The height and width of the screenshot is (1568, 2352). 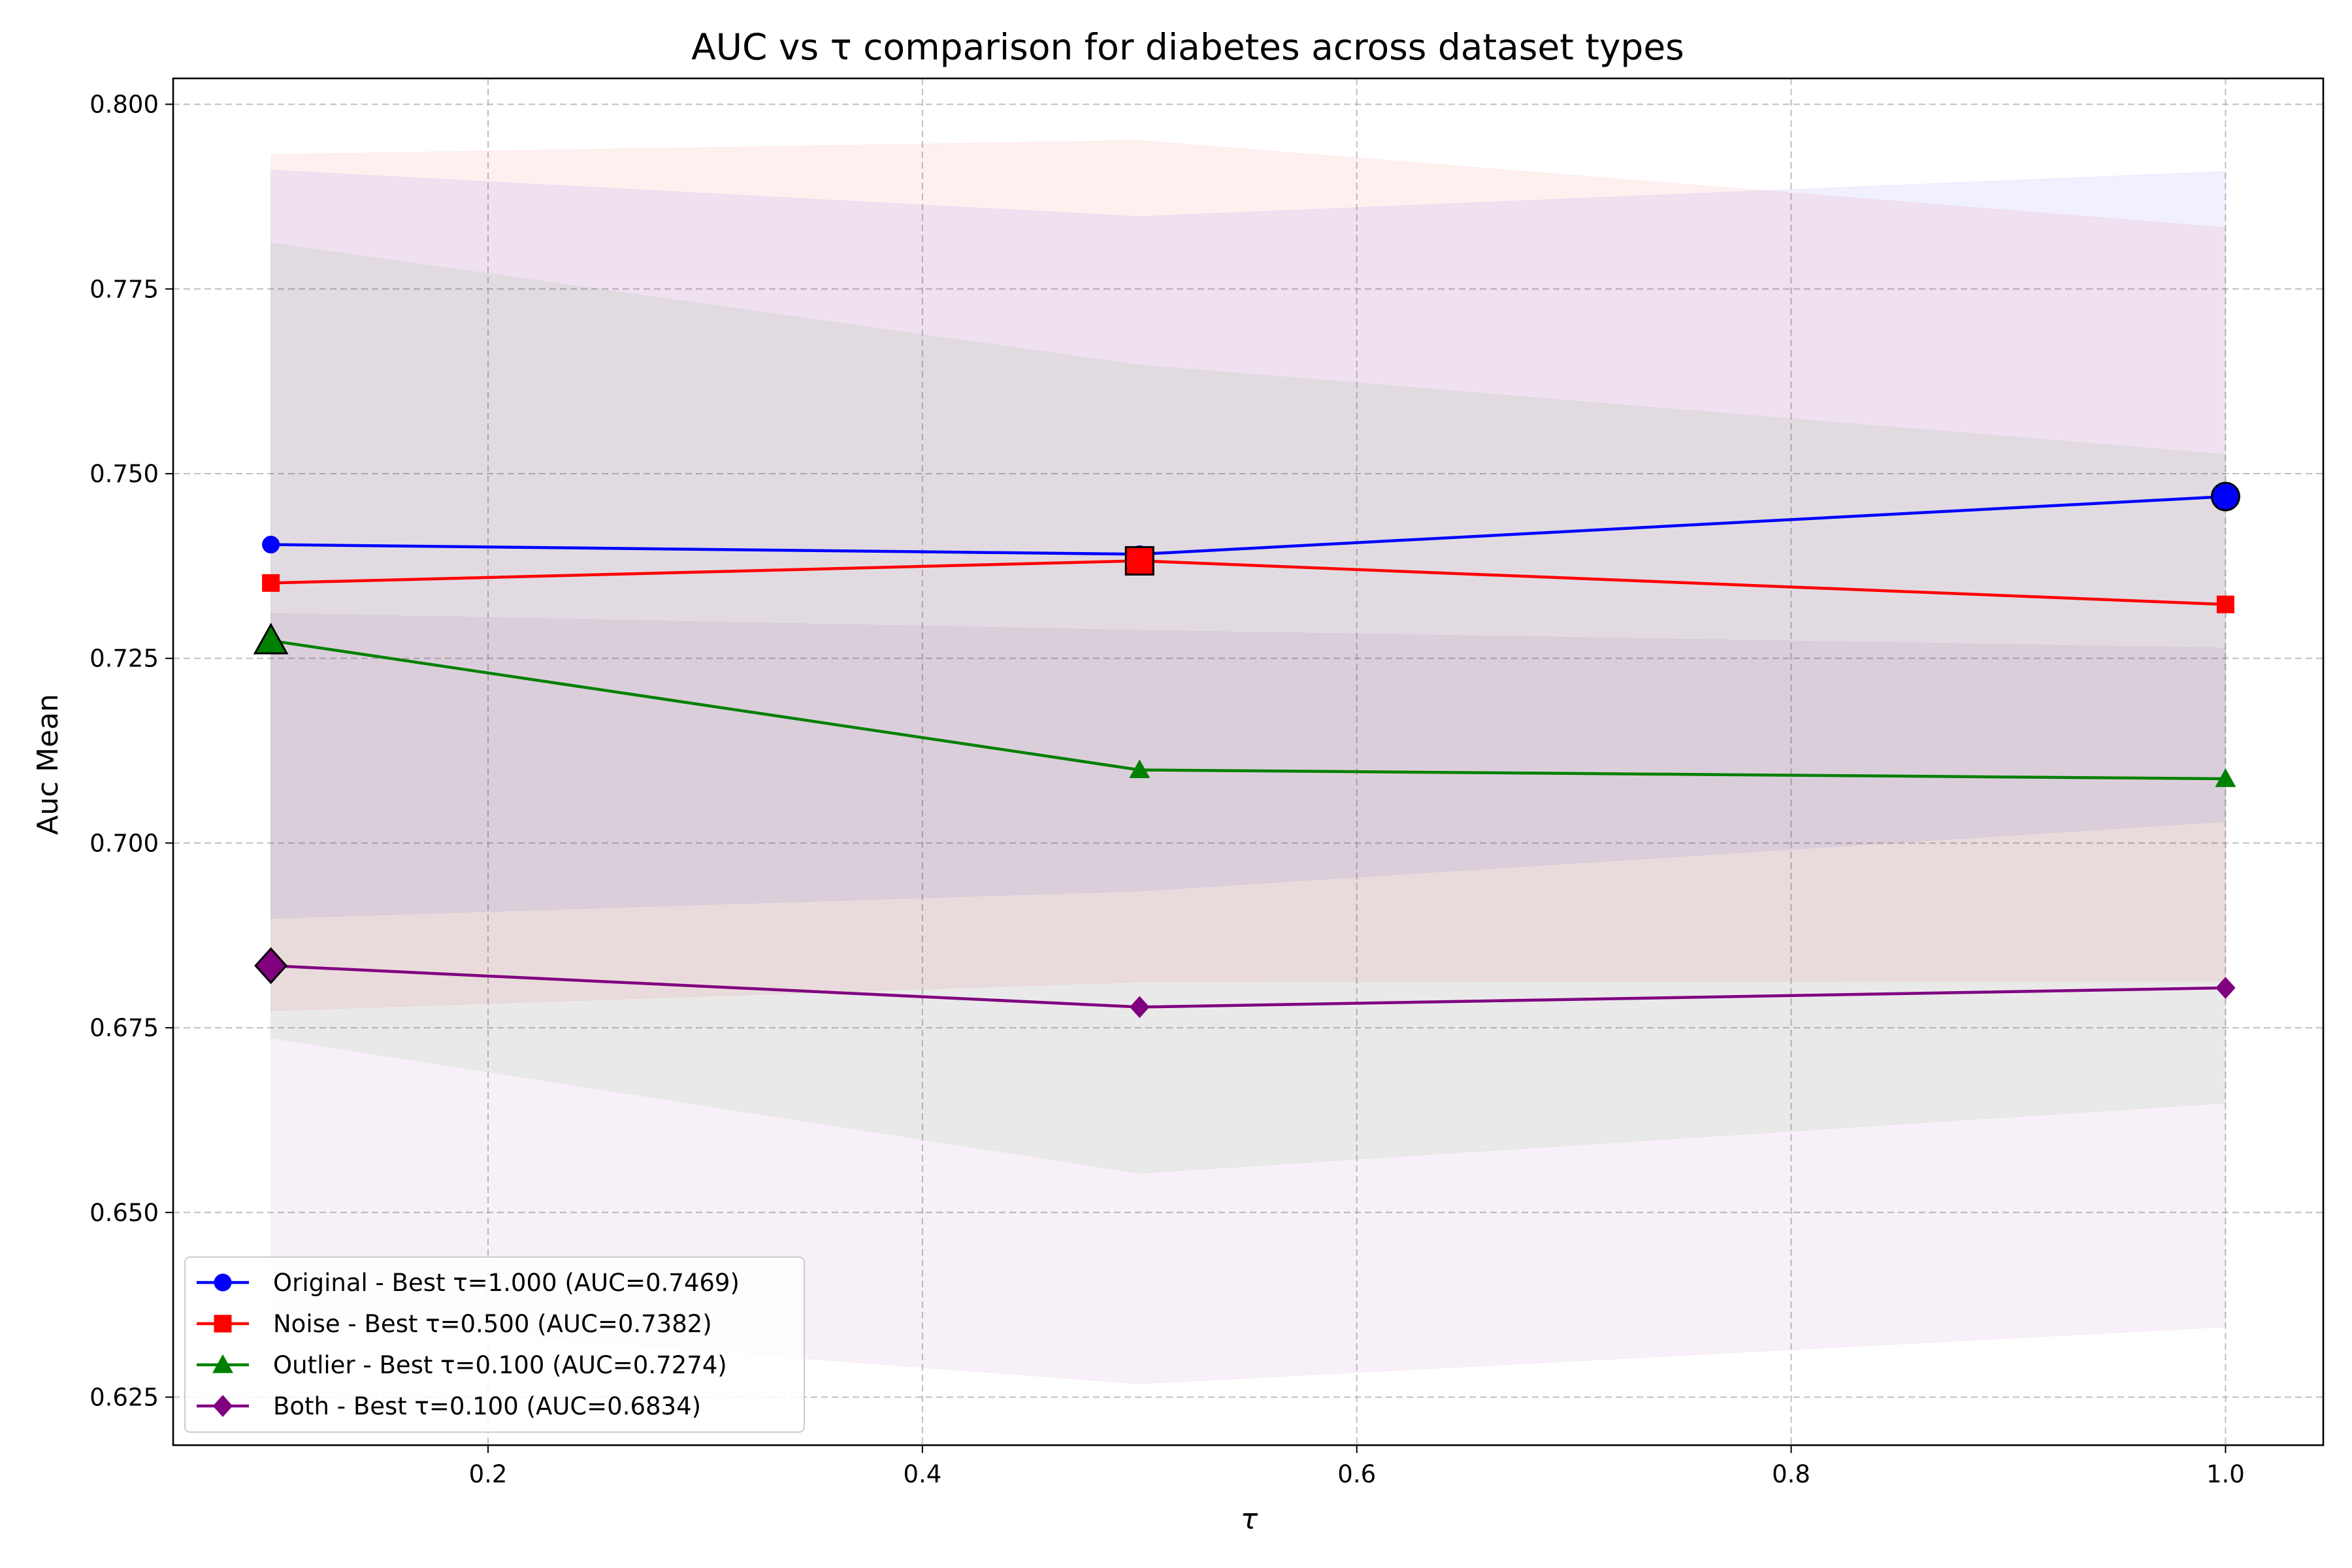 What do you see at coordinates (124, 1213) in the screenshot?
I see `y-tick-label: 0.650` at bounding box center [124, 1213].